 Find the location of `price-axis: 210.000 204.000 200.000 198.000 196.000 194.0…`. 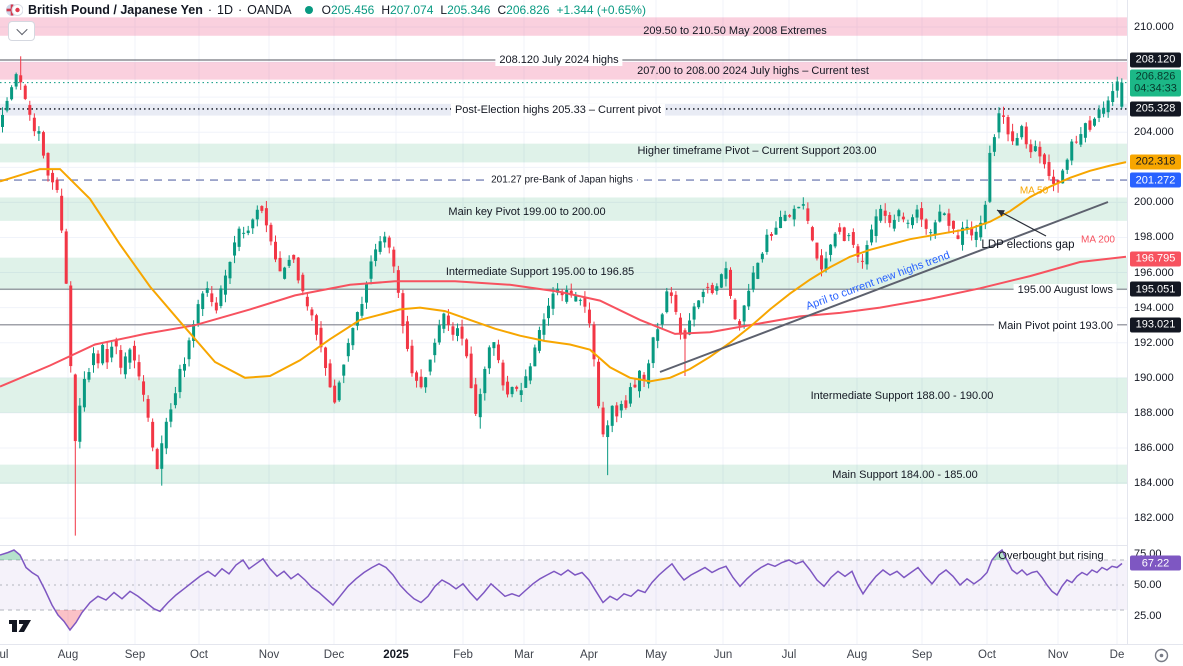

price-axis: 210.000 204.000 200.000 198.000 196.000 194.0… is located at coordinates (1155, 322).